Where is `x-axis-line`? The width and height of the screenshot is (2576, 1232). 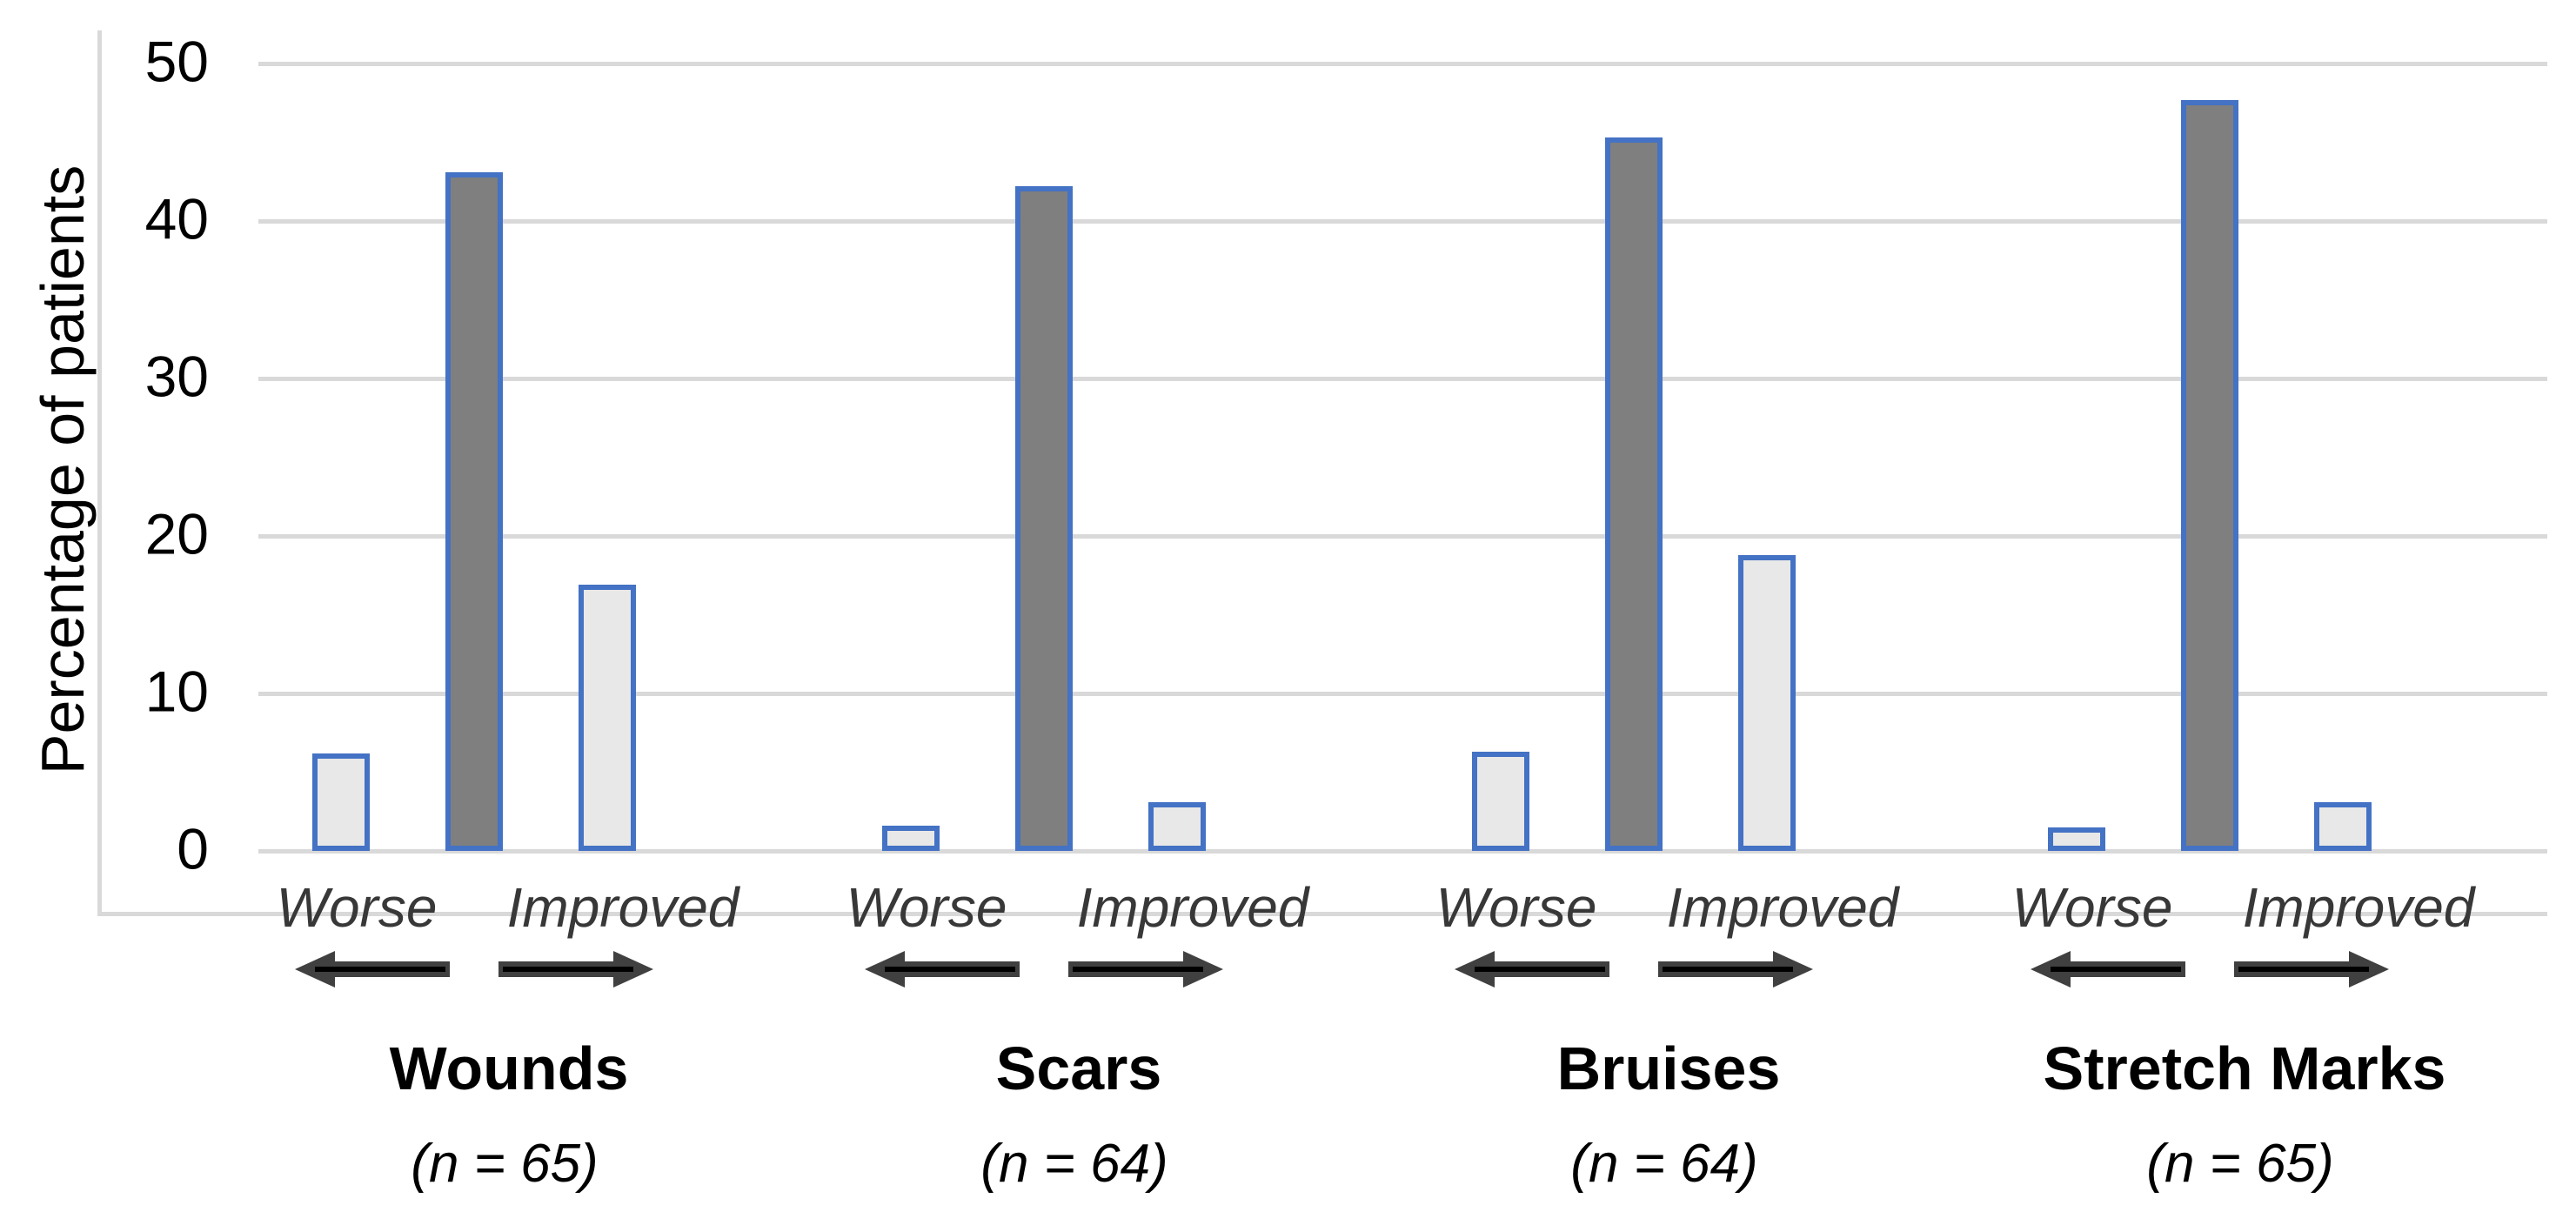 x-axis-line is located at coordinates (1322, 914).